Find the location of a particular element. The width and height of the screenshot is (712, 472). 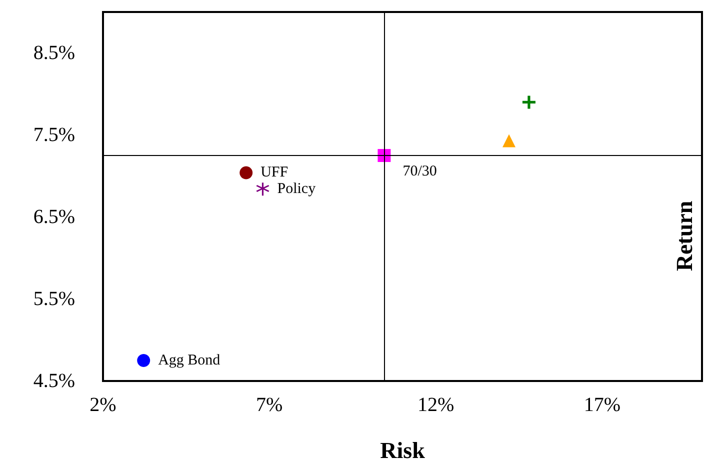

y-tick-label: 5.5% is located at coordinates (54, 299).